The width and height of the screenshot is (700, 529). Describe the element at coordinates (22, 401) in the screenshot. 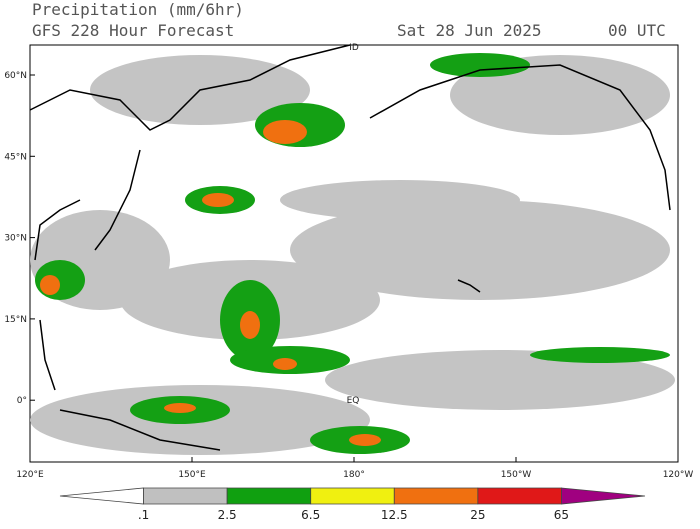

I see `lat-label: 0°` at that location.